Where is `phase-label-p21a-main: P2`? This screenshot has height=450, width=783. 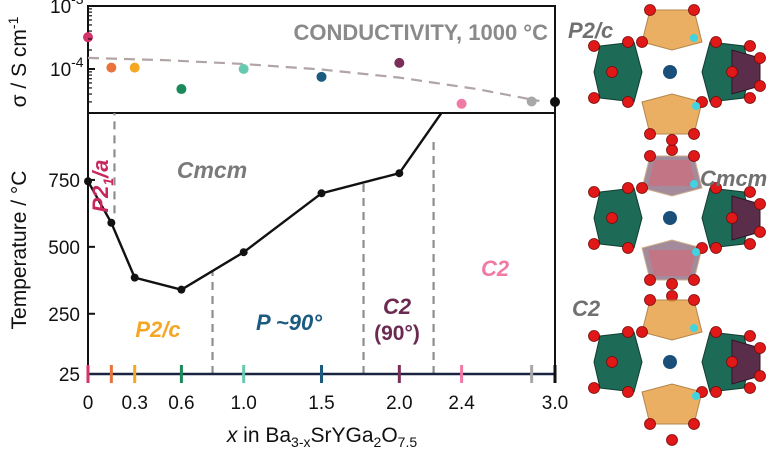
phase-label-p21a-main: P2 is located at coordinates (100, 199).